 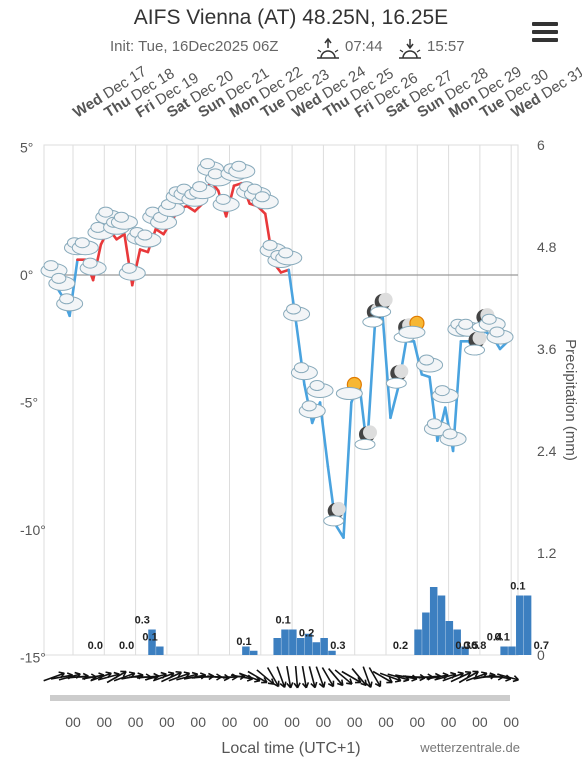 I want to click on precip-label: 0.0, so click(x=126, y=646).